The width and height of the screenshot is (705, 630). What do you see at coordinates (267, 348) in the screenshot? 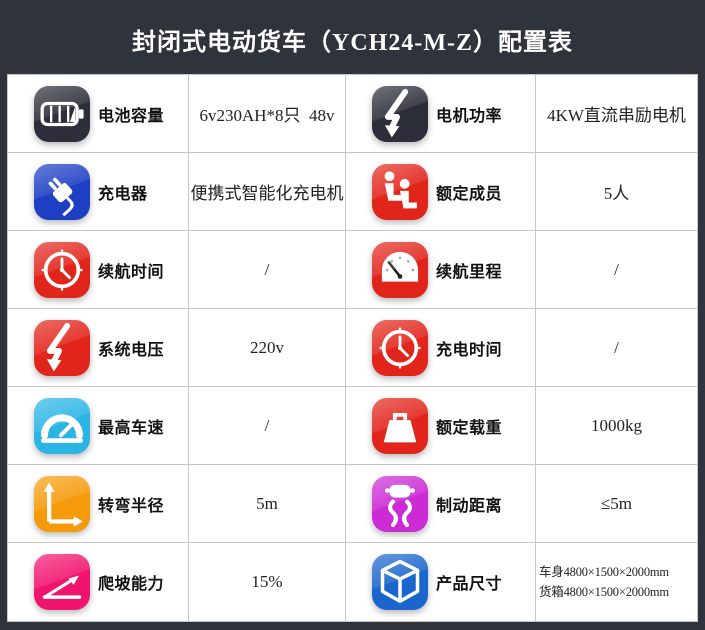
I see `spec-value: 220v` at bounding box center [267, 348].